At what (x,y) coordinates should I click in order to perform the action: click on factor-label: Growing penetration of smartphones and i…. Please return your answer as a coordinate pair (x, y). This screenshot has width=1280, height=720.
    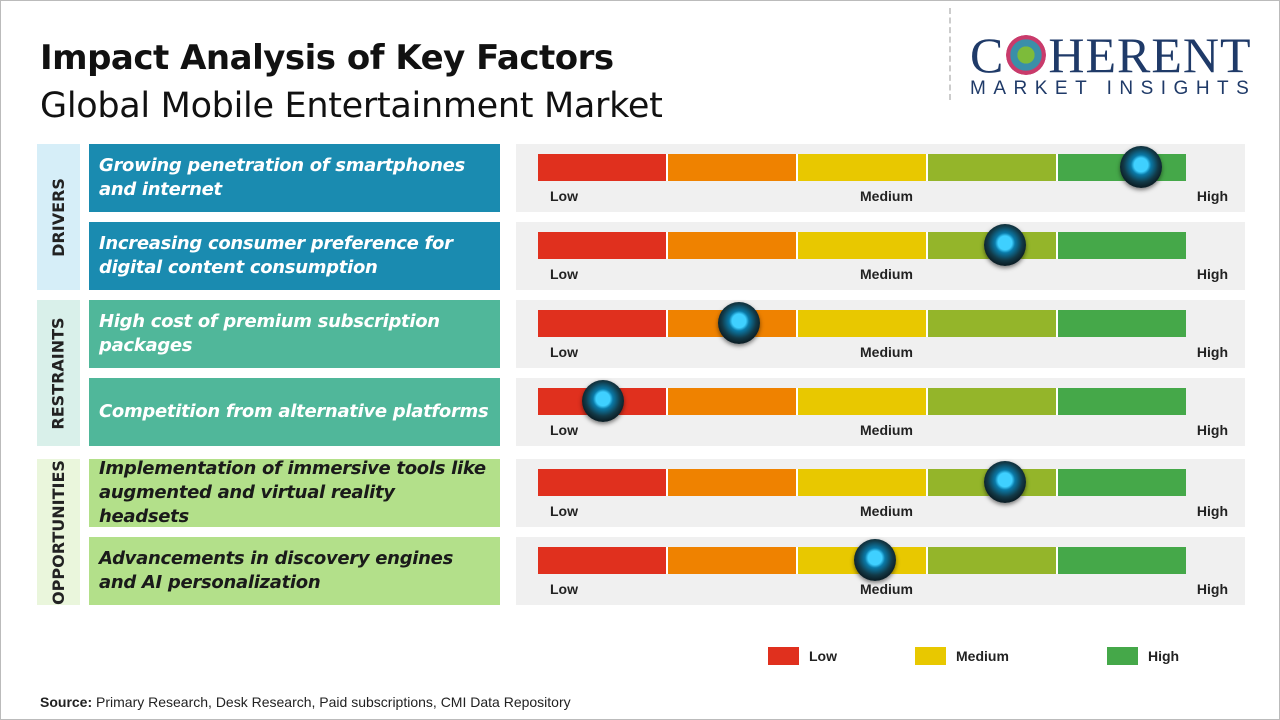
    Looking at the image, I should click on (294, 178).